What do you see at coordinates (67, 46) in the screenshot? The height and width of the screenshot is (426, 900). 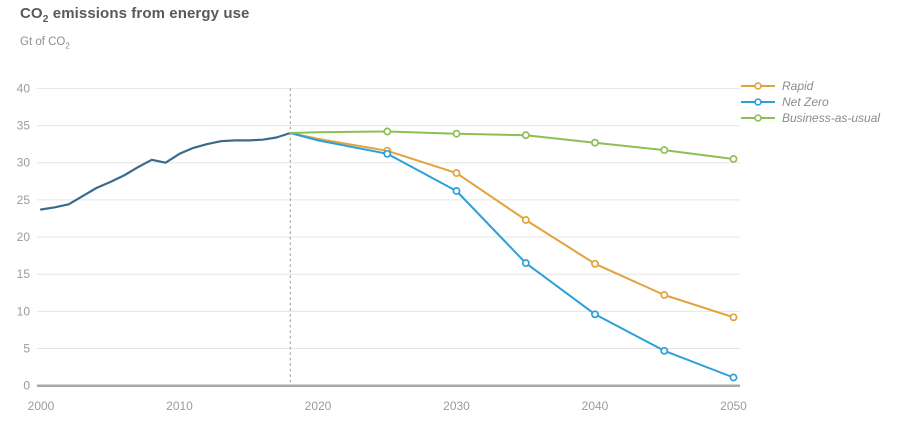 I see `chart-unit-subscript: 2` at bounding box center [67, 46].